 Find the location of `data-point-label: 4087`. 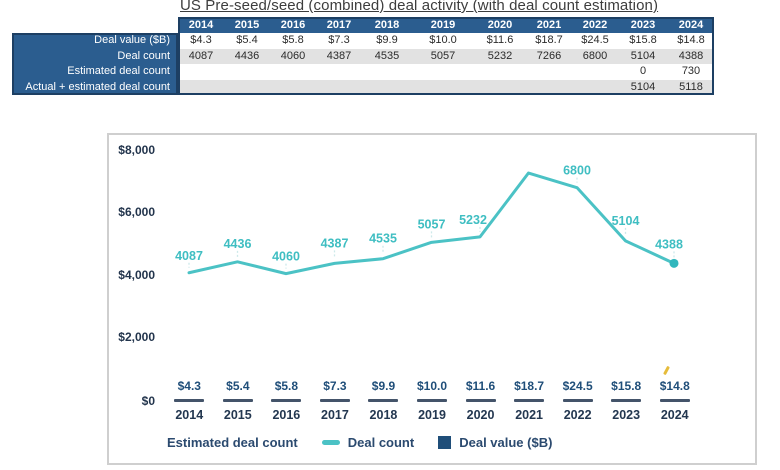

data-point-label: 4087 is located at coordinates (189, 256).